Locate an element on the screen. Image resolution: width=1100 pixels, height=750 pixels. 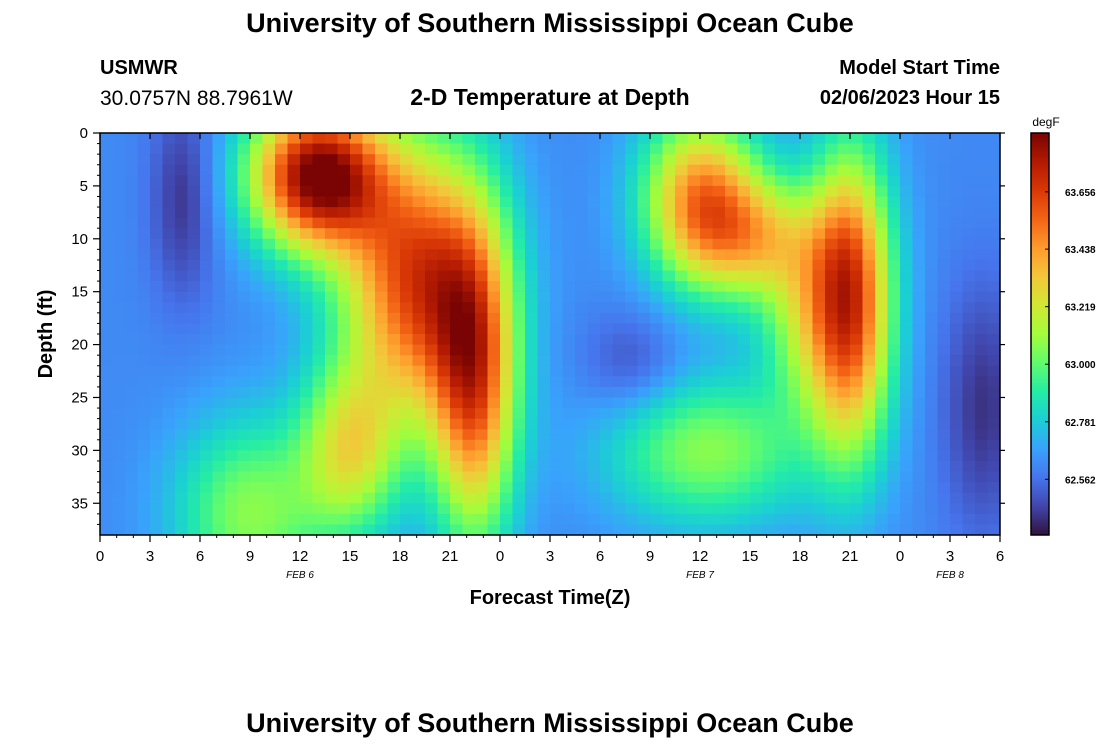
x-tick-label: 6 is located at coordinates (600, 556).